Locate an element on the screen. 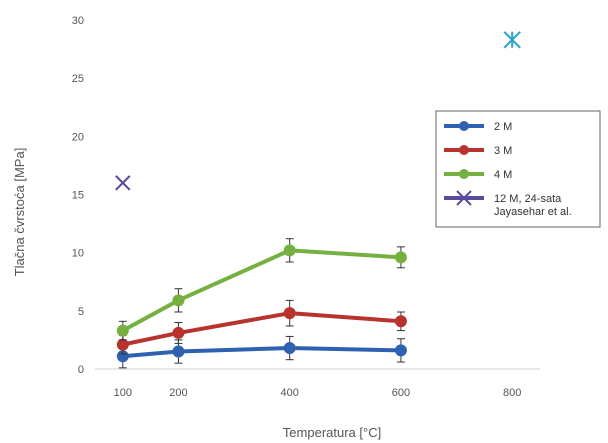 This screenshot has height=443, width=608. y-tick-label: 0 is located at coordinates (81, 370).